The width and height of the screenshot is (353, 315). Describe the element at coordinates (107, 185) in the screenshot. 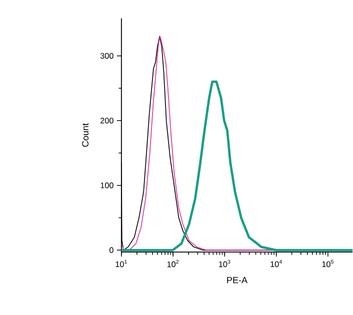

I see `y-tick-label: 100` at that location.